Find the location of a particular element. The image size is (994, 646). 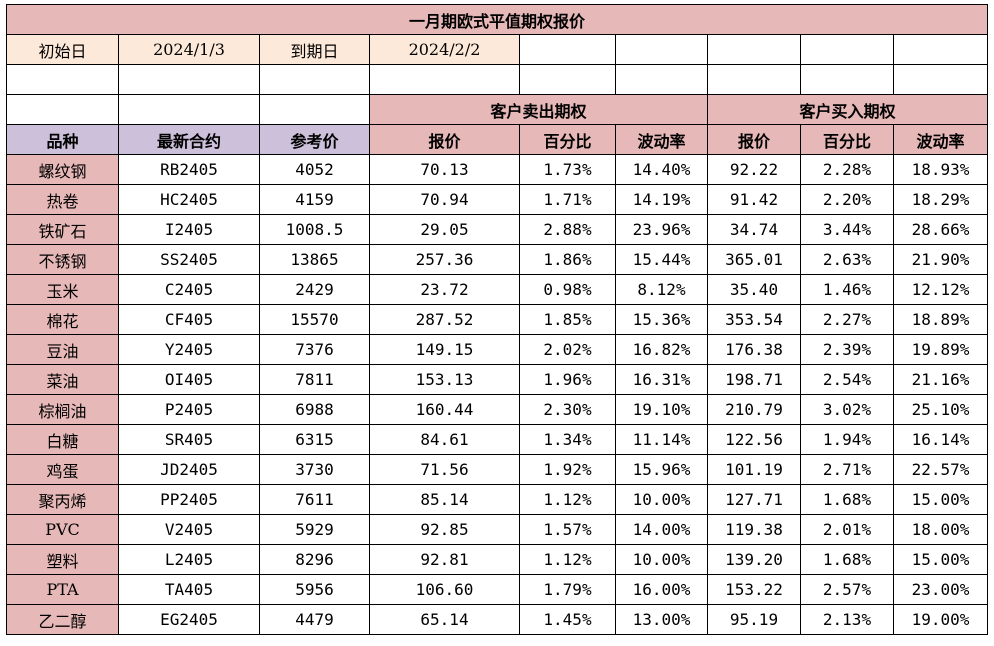

cell-variety: 不锈钢 is located at coordinates (62, 259).